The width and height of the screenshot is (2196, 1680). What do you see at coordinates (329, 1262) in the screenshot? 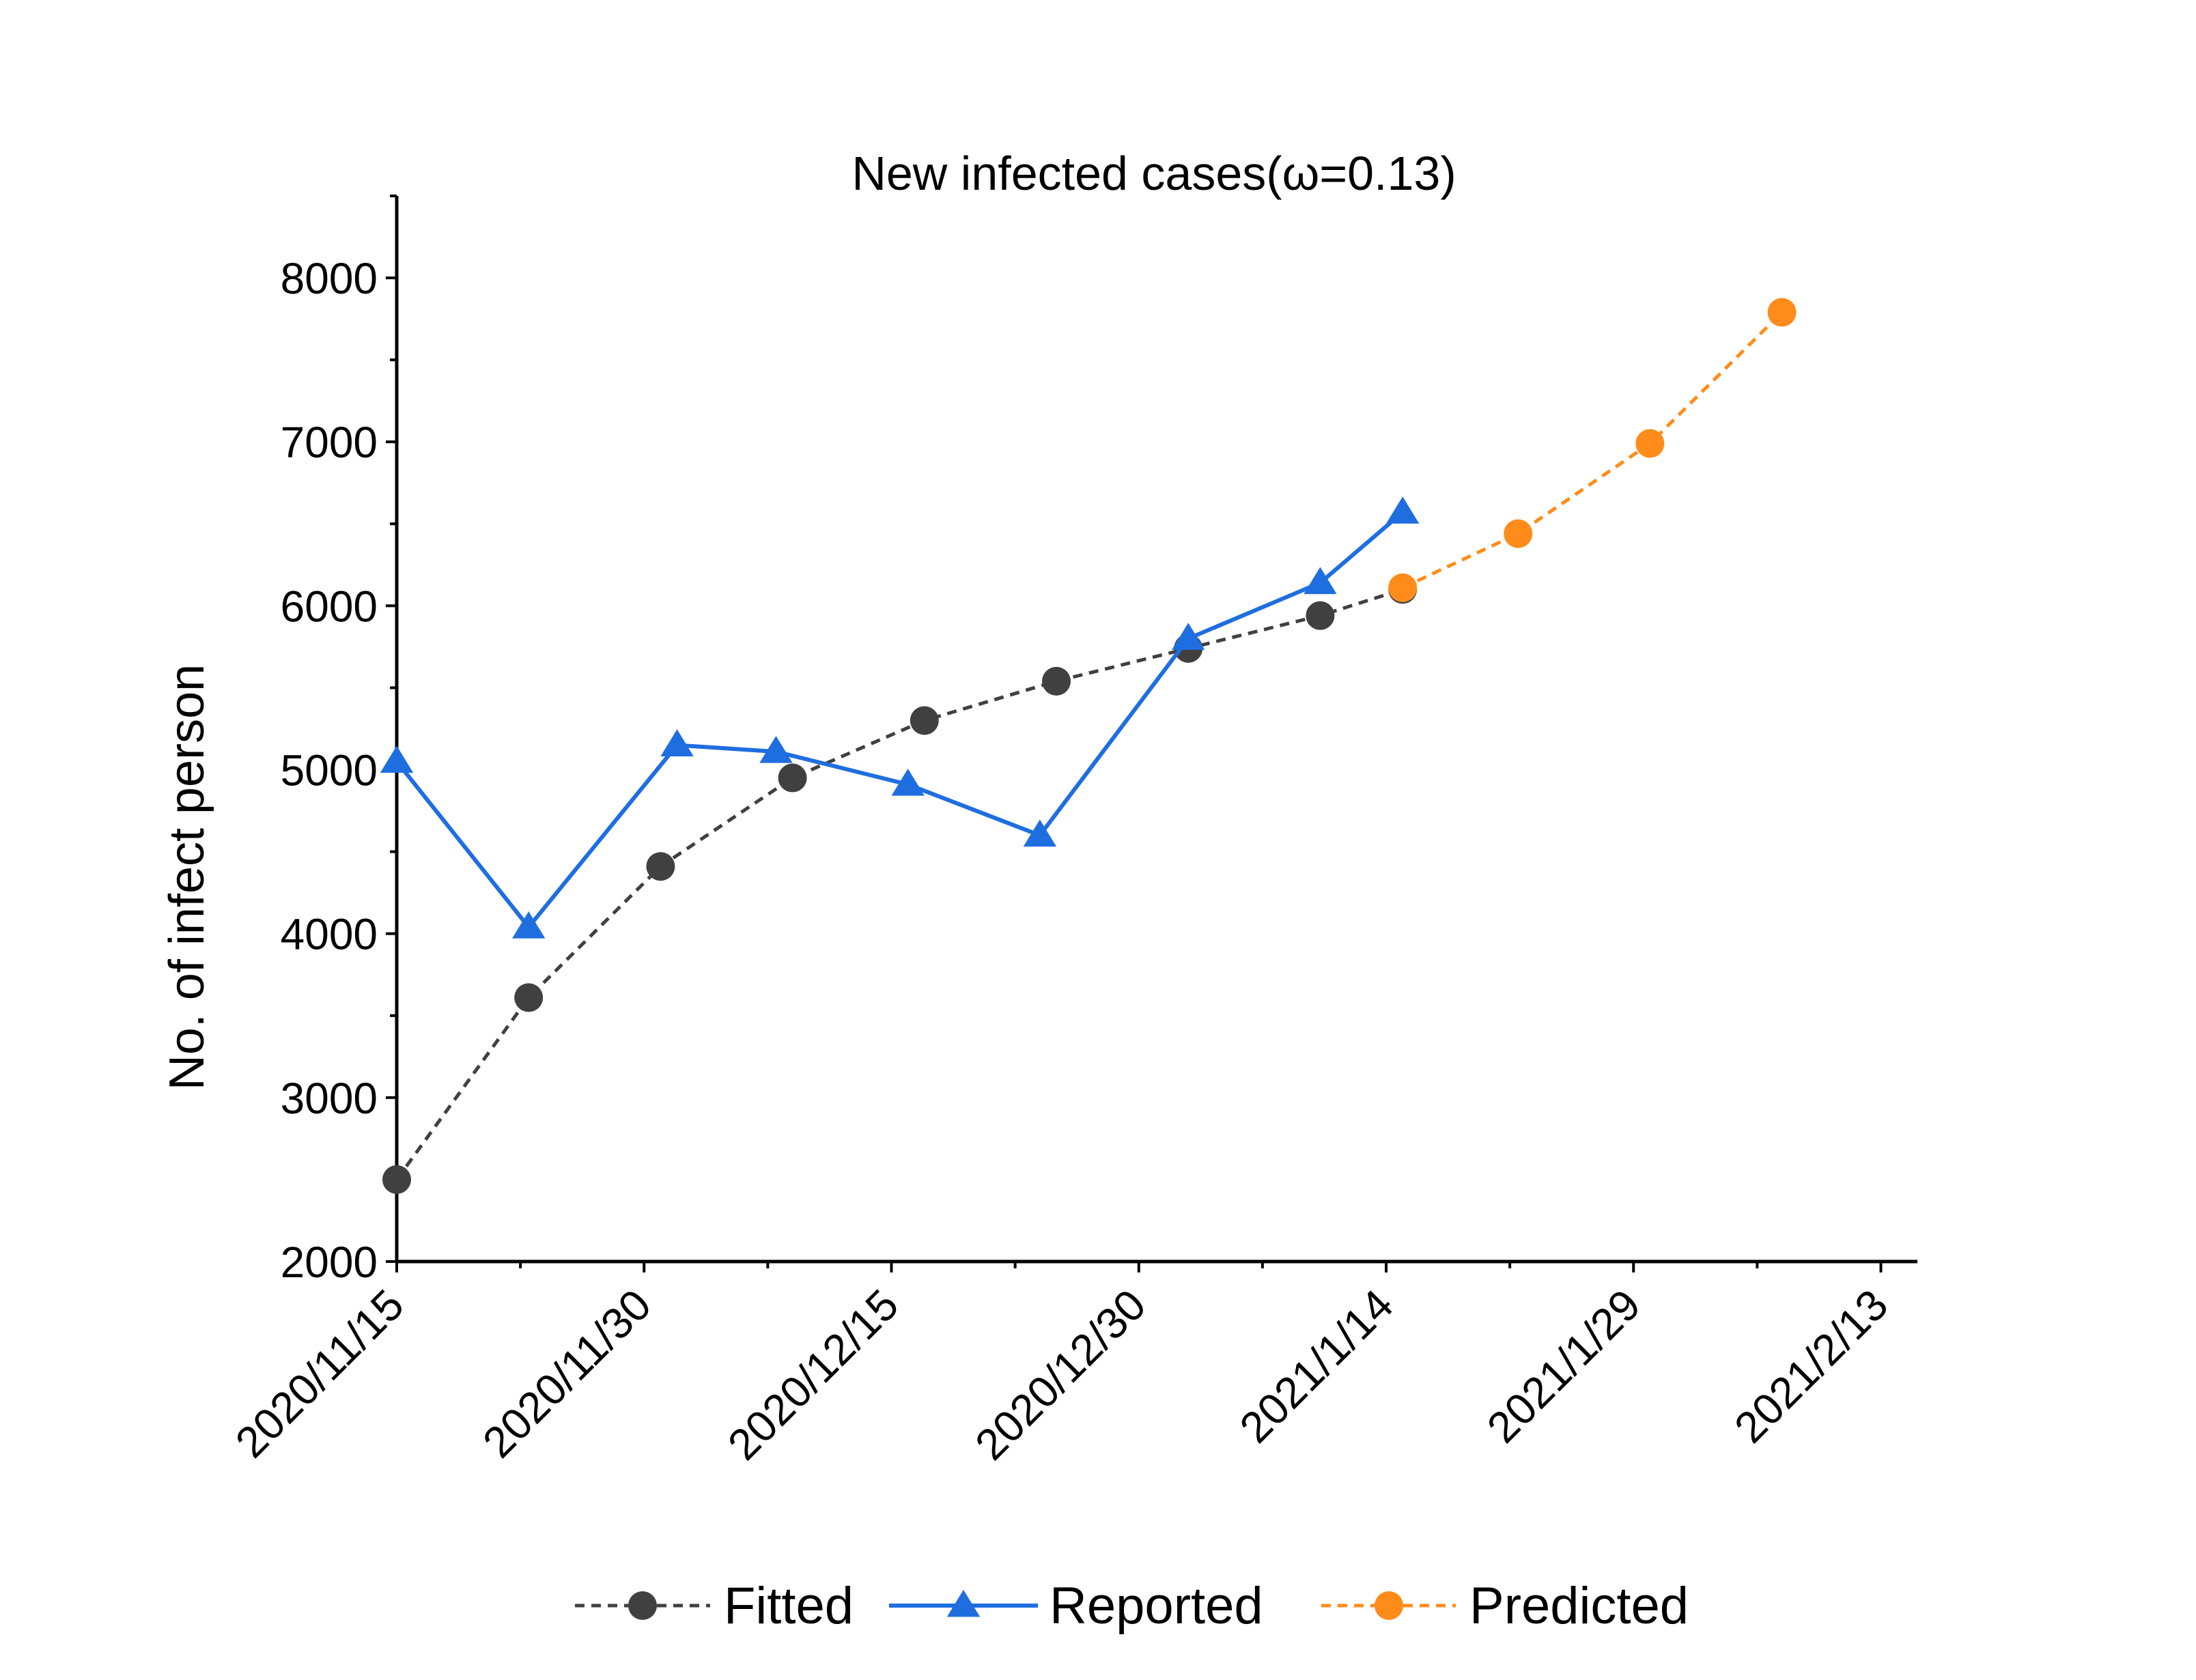
I see `y-tick-label: 2000` at bounding box center [329, 1262].